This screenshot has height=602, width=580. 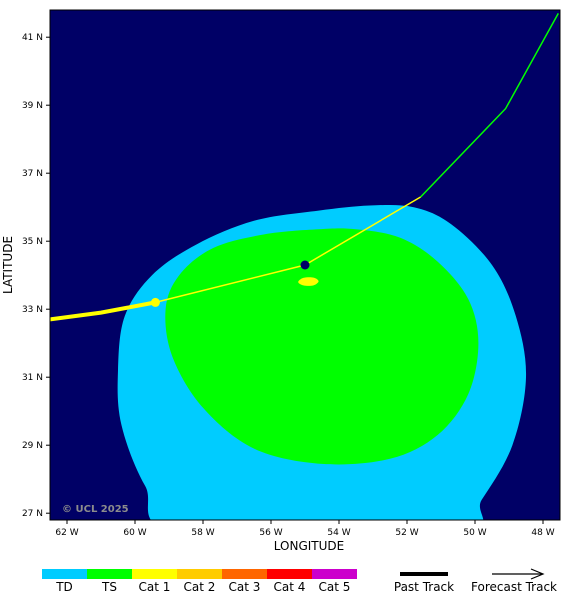 I want to click on x-tick-label: 62 W, so click(x=66, y=533).